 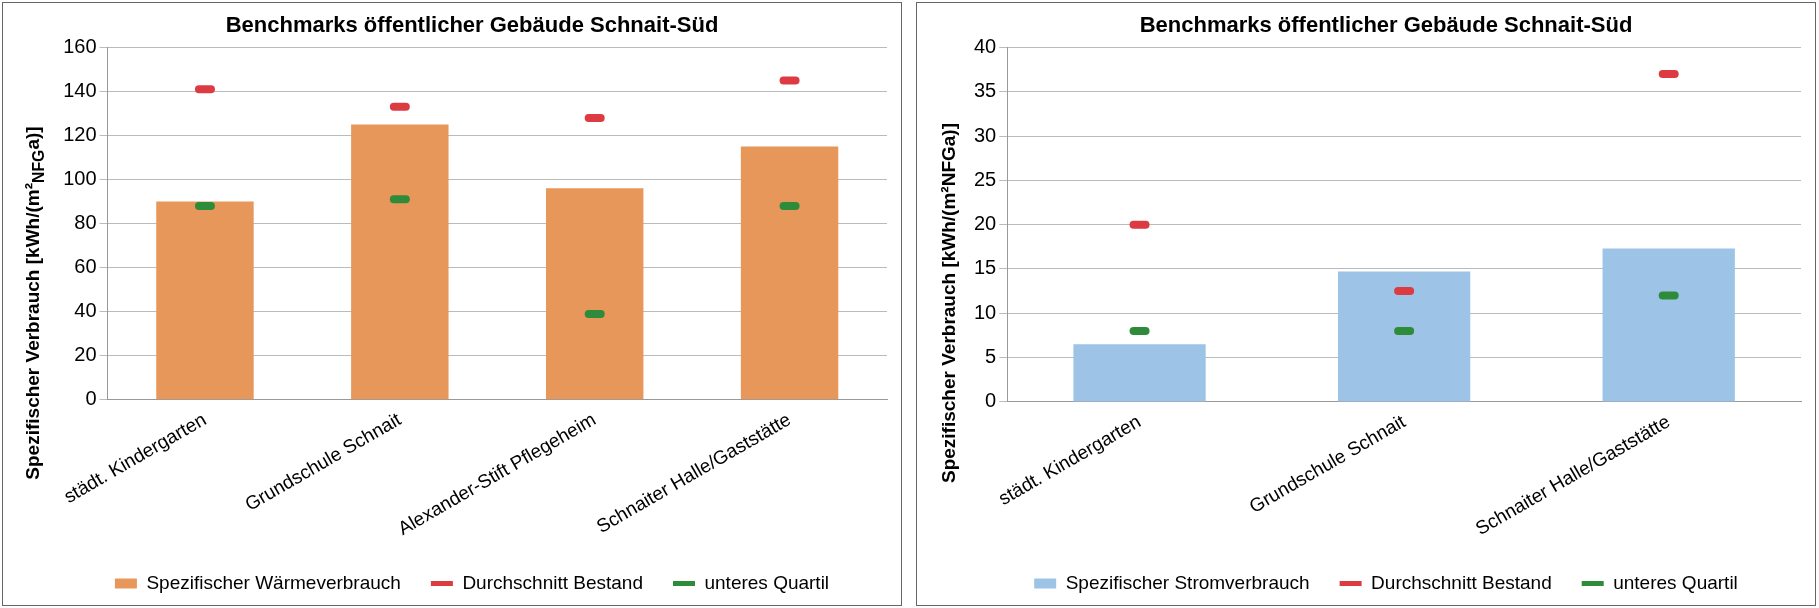 I want to click on y-tick-label: 25, so click(x=985, y=178).